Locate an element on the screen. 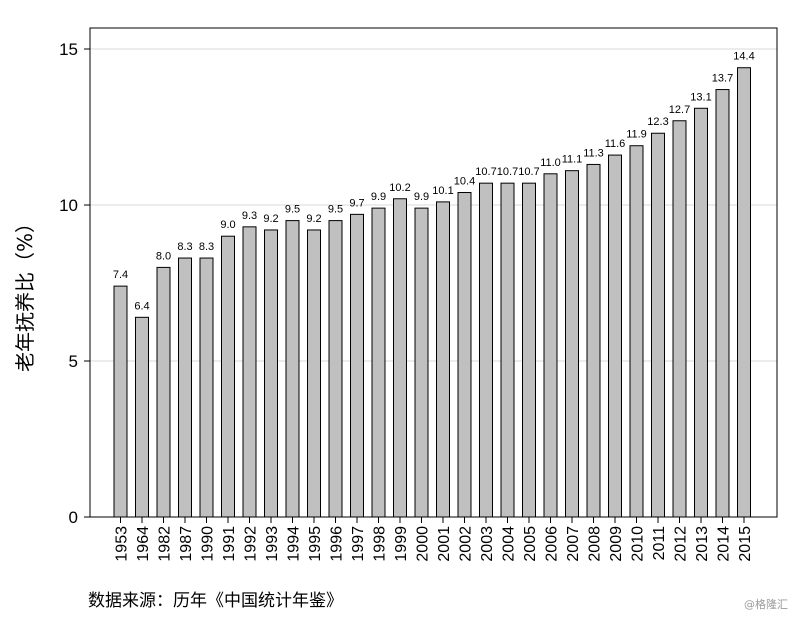  y-tick-label: 0 is located at coordinates (73, 517).